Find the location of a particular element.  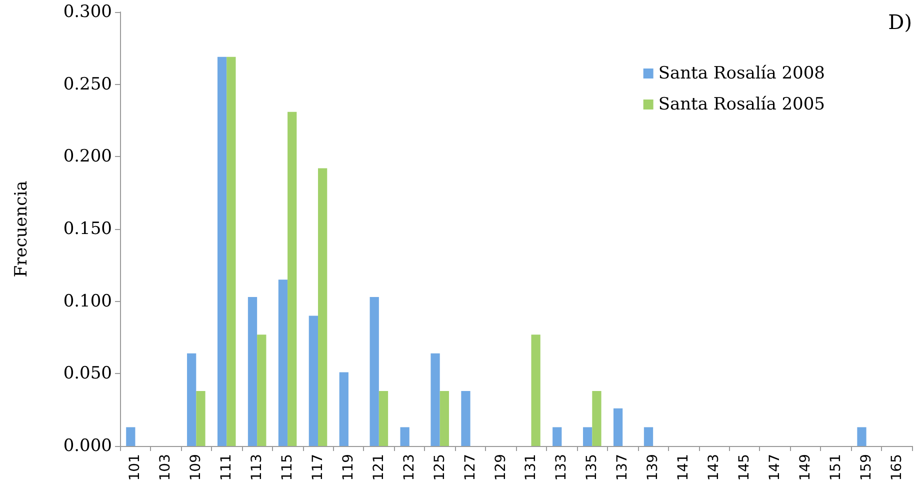

x-tick-label: 143 is located at coordinates (714, 467).